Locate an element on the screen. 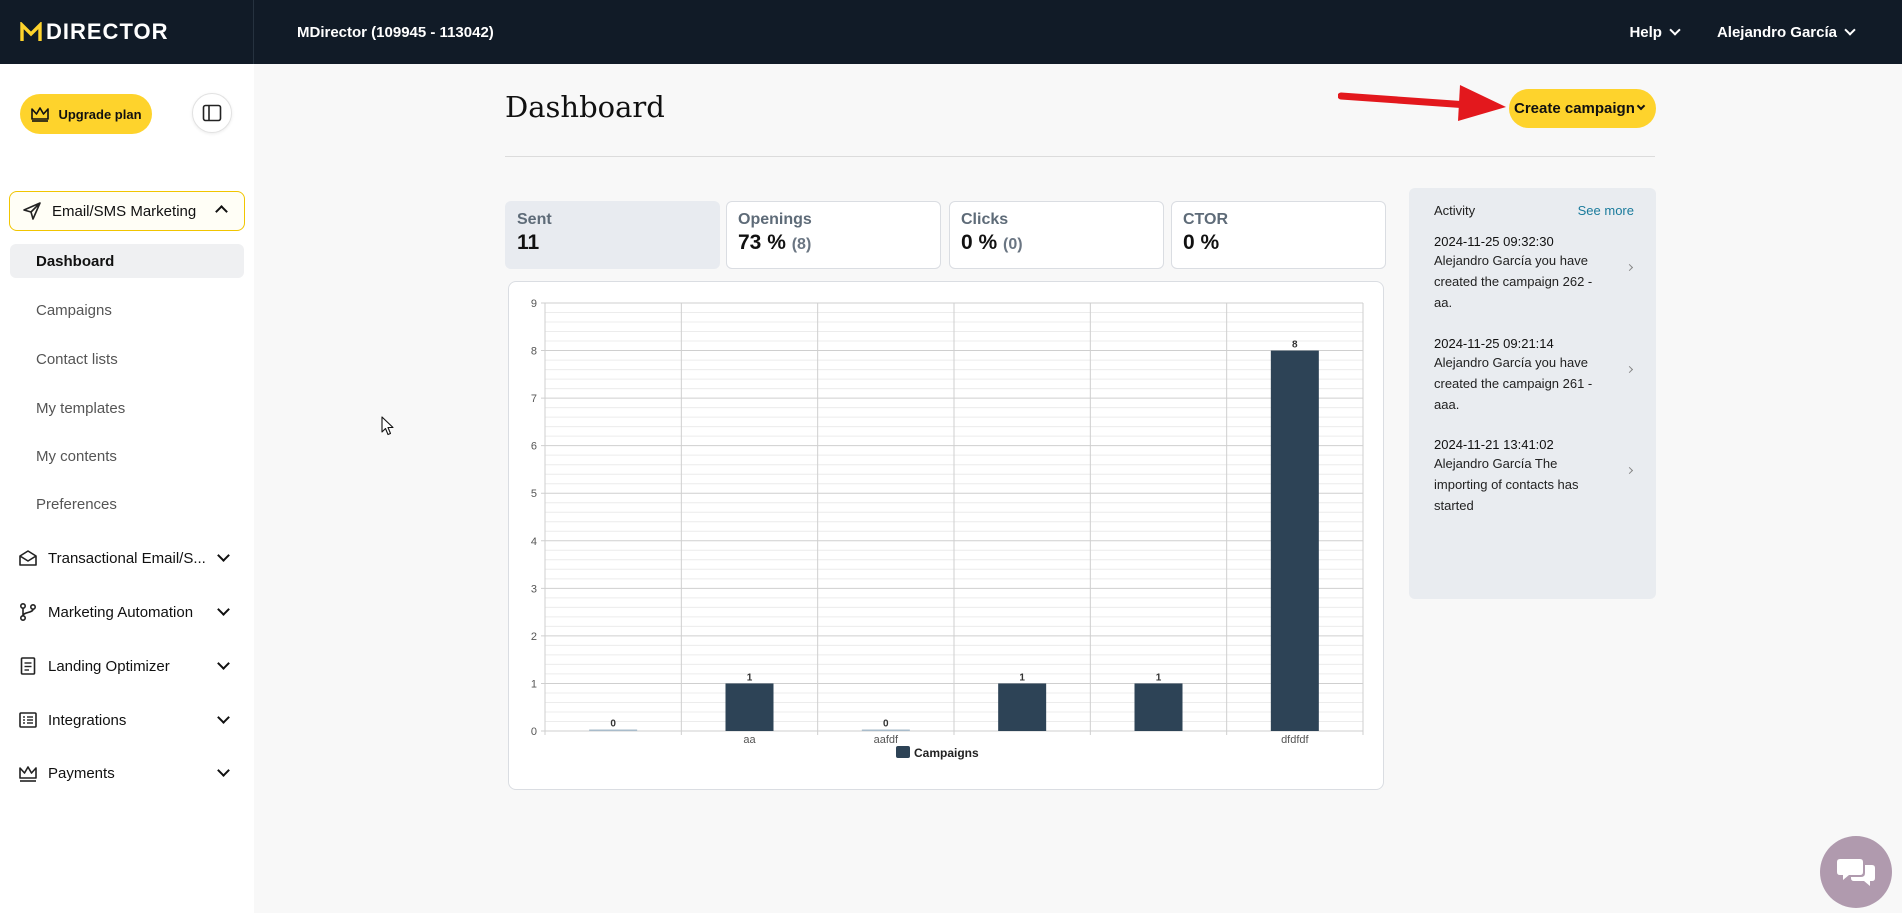  sidebar-item-campaigns: Campaigns is located at coordinates (74, 310).